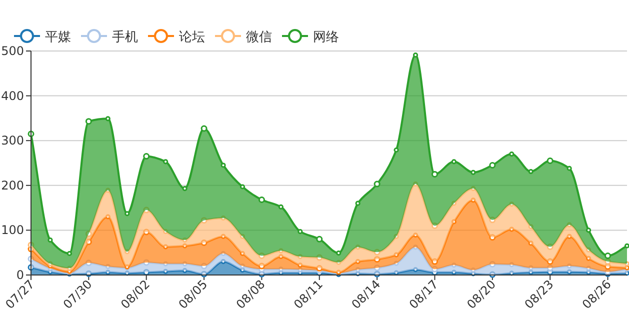 The width and height of the screenshot is (629, 320). What do you see at coordinates (12, 141) in the screenshot?
I see `y-tick-label: 300` at bounding box center [12, 141].